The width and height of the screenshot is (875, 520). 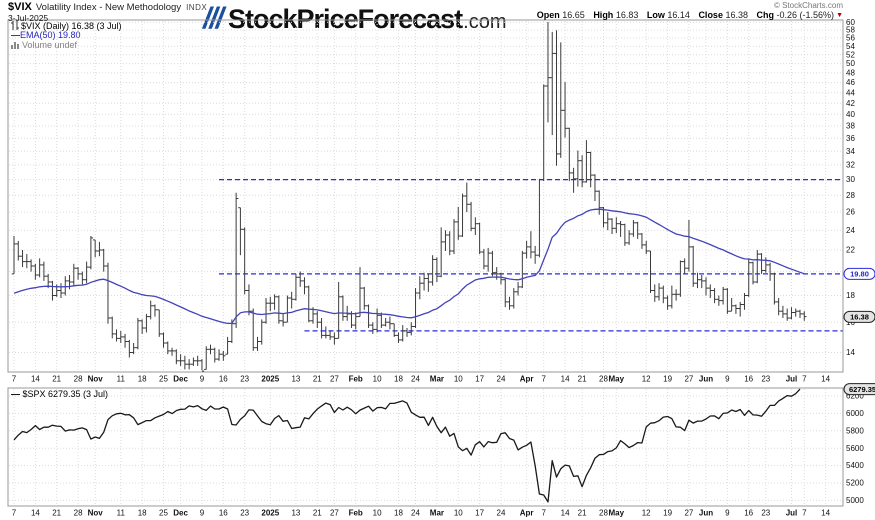 What do you see at coordinates (20, 7) in the screenshot?
I see `symbol-label: $VIX` at bounding box center [20, 7].